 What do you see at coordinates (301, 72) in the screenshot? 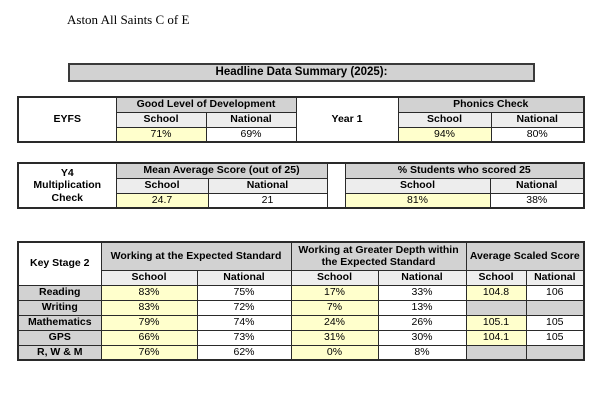
I see `headline-title-bar: Headline Data Summary (2025):` at bounding box center [301, 72].